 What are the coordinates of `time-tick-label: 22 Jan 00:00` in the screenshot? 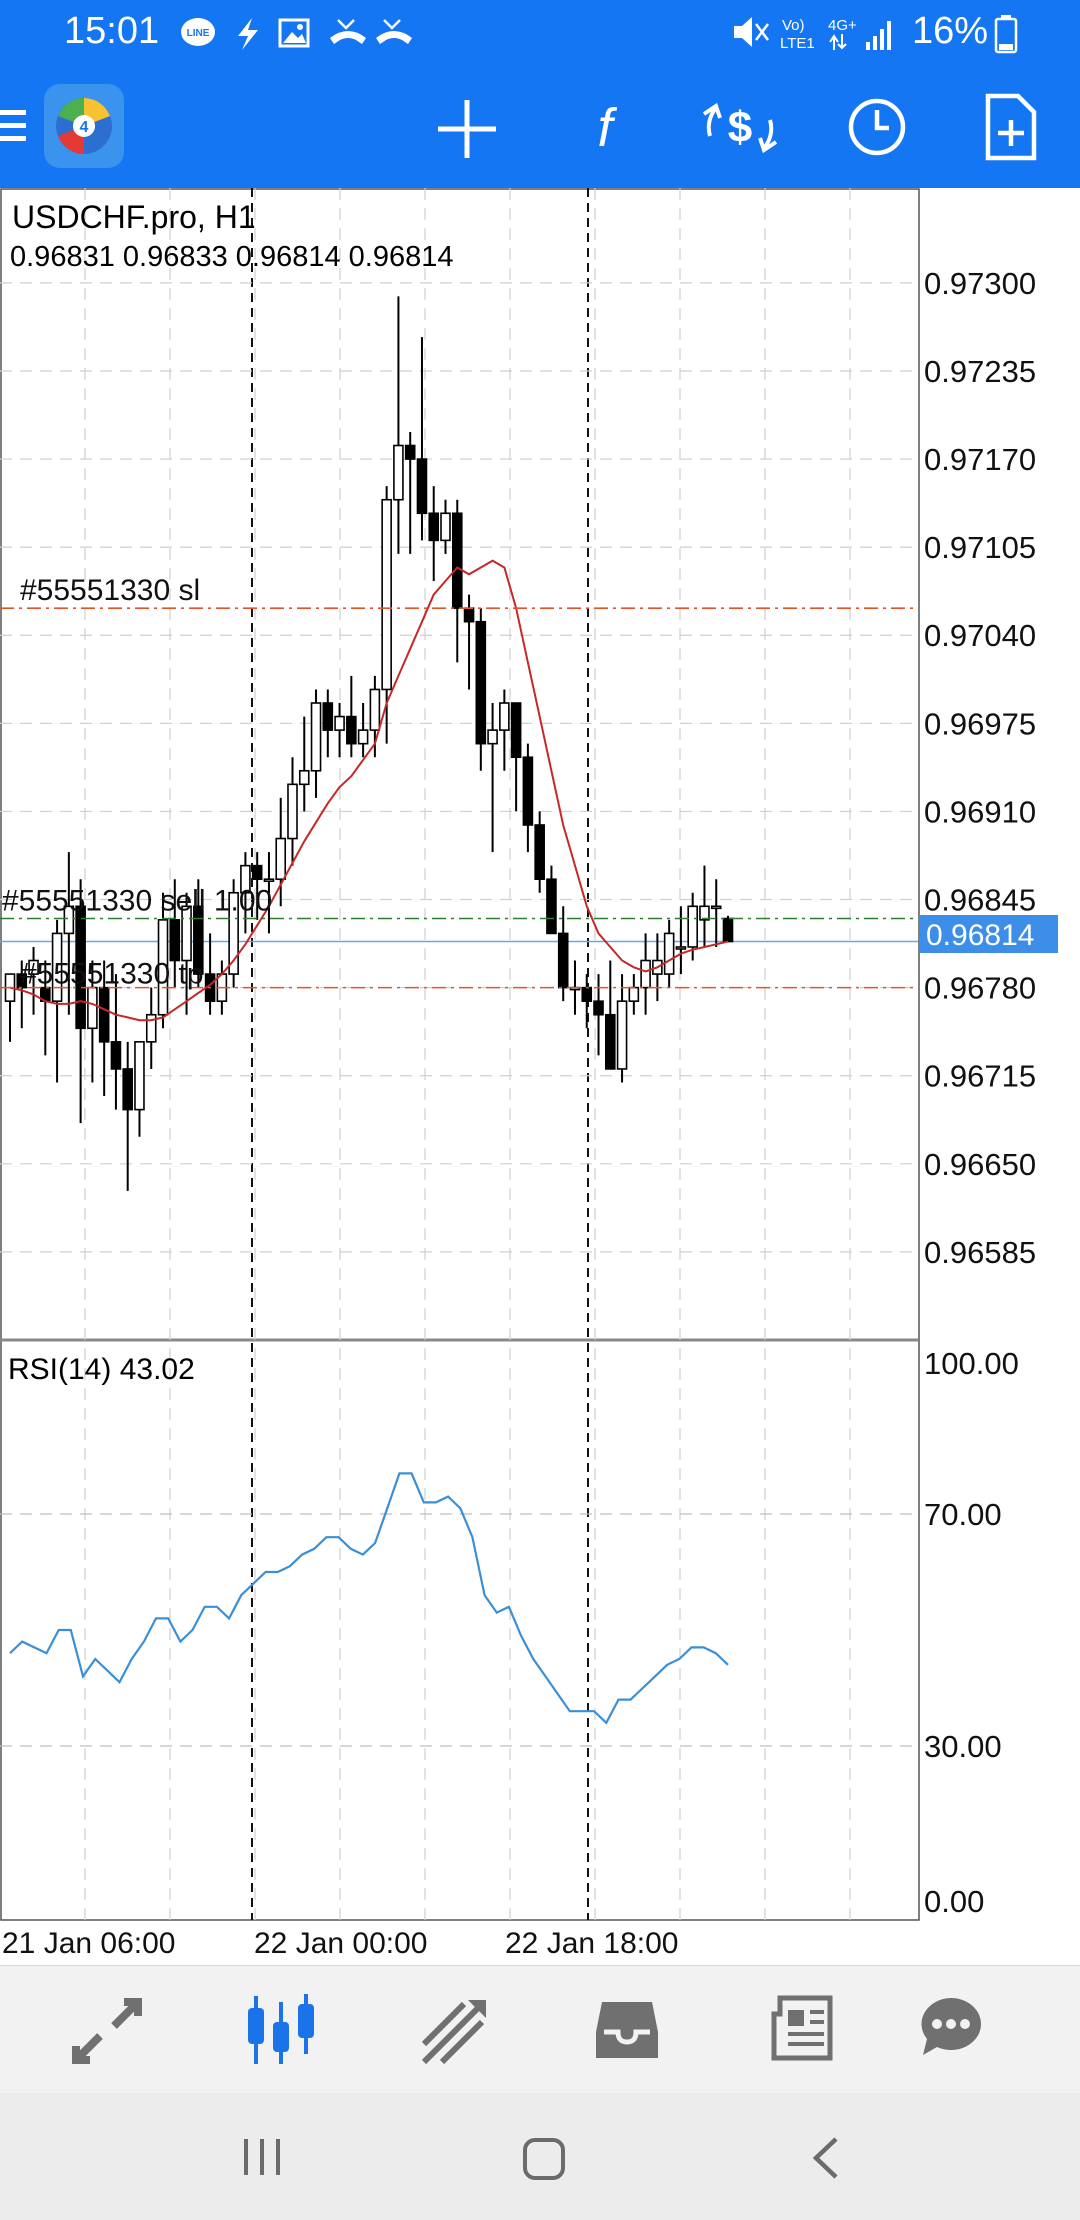 It's located at (340, 1943).